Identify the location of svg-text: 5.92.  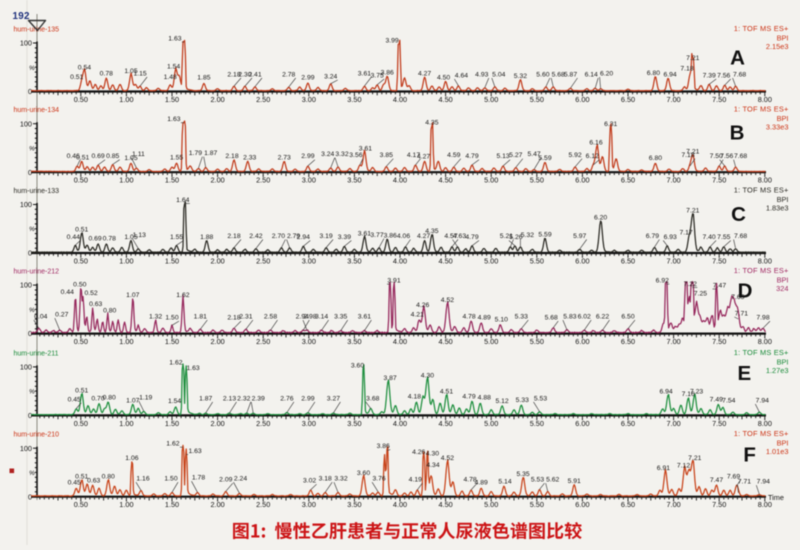
(574, 155).